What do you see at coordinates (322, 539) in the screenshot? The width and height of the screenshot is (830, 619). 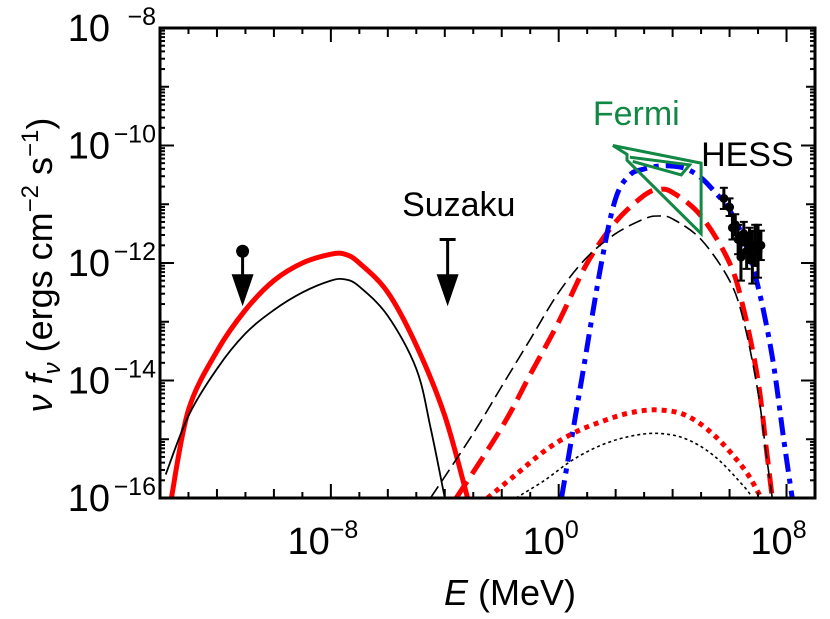 I see `x-tick-label-1: 10⁻⁸` at bounding box center [322, 539].